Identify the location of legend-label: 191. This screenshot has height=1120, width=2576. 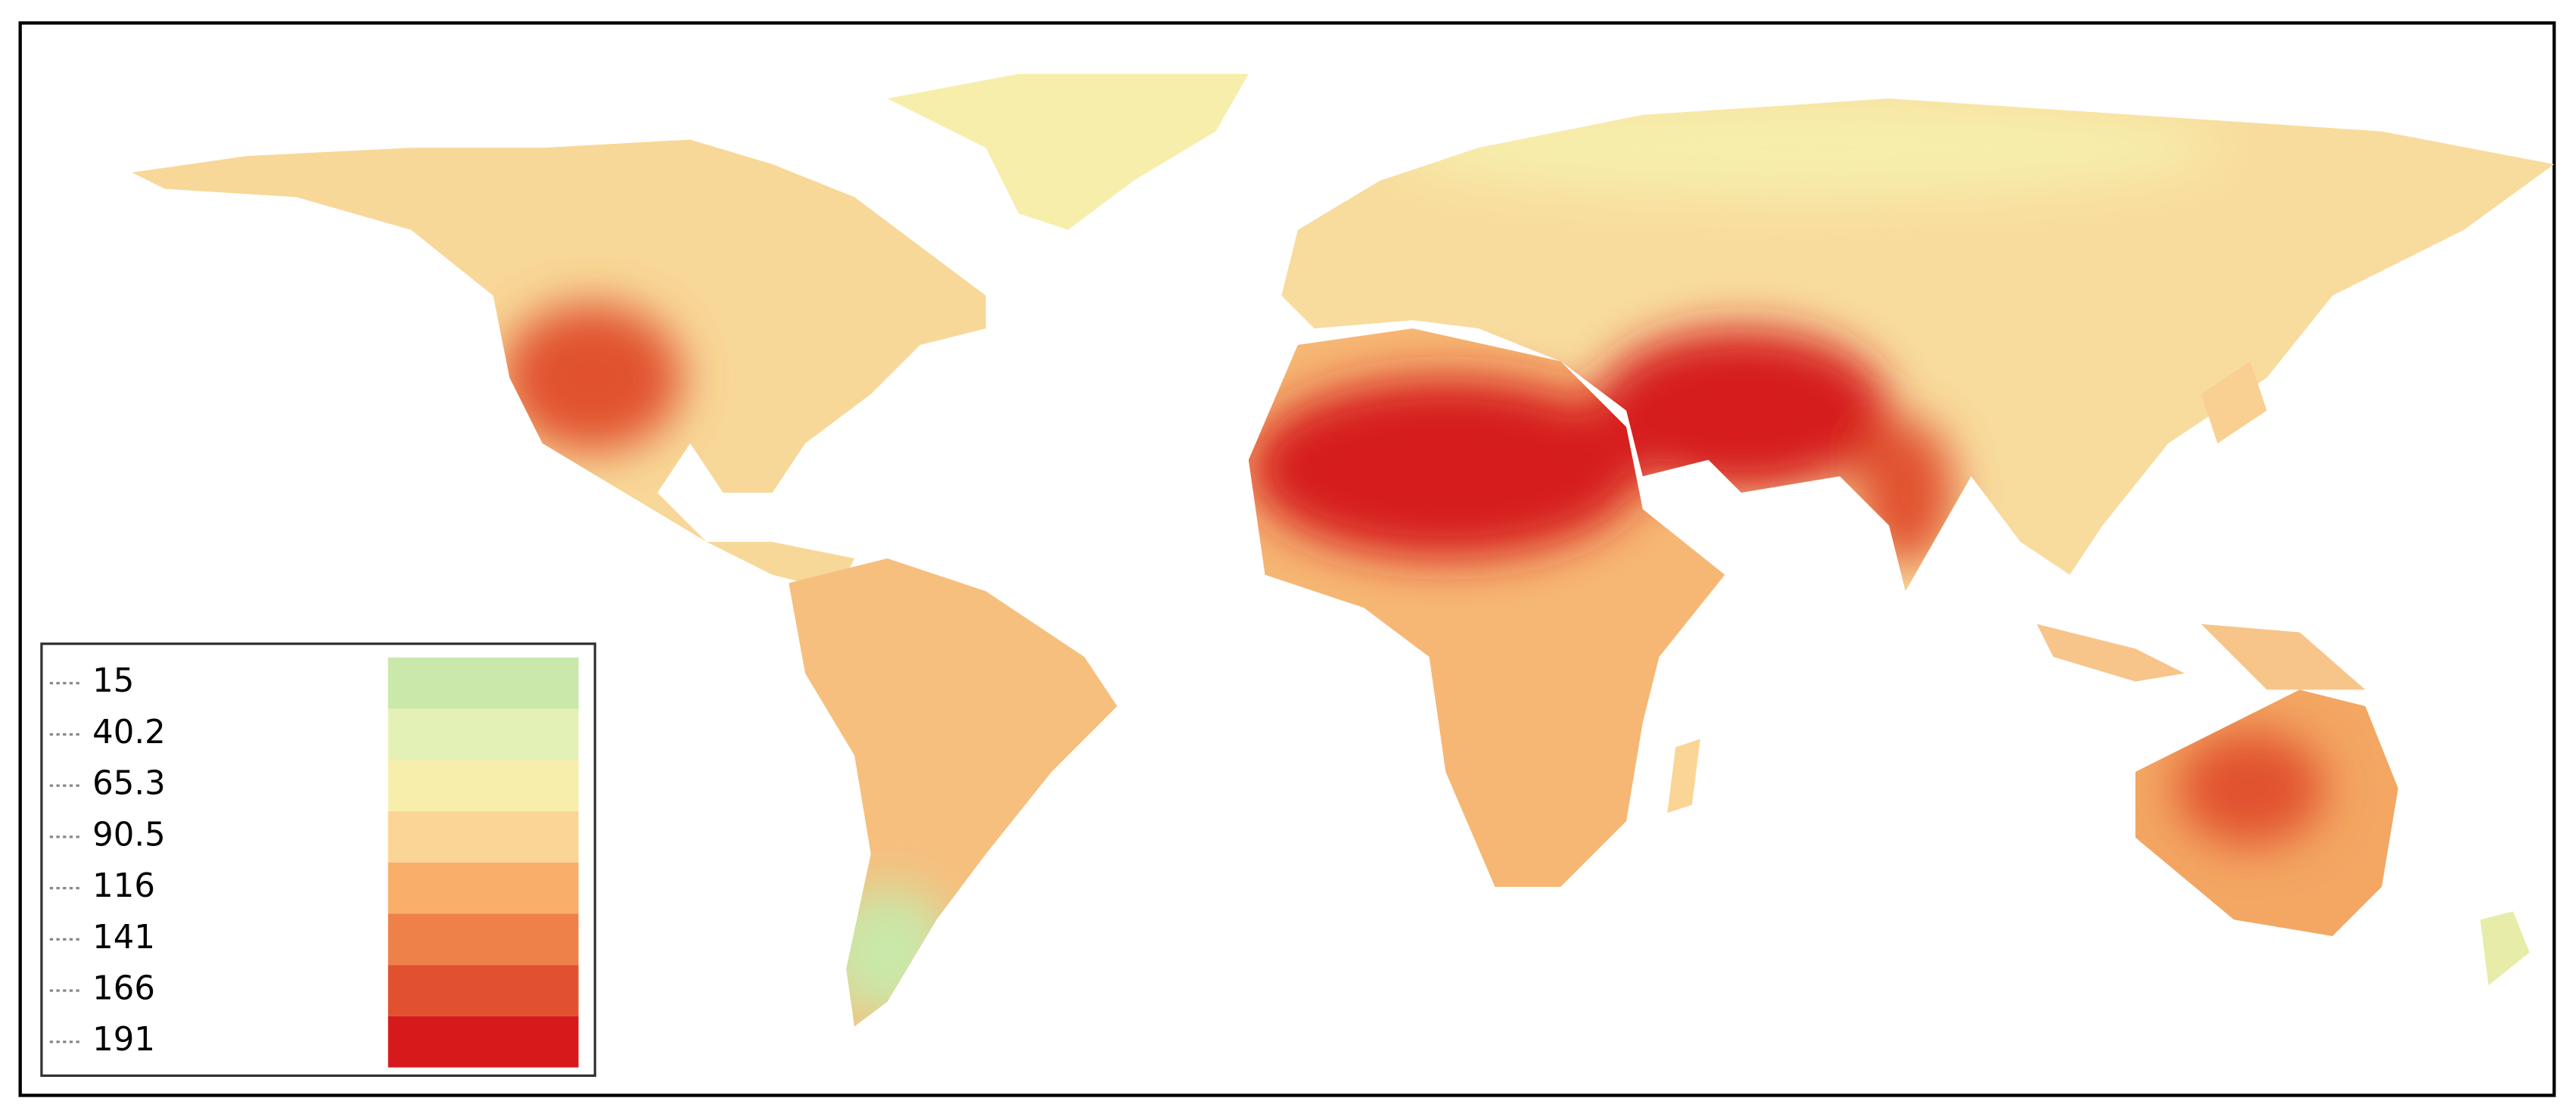
(123, 1040).